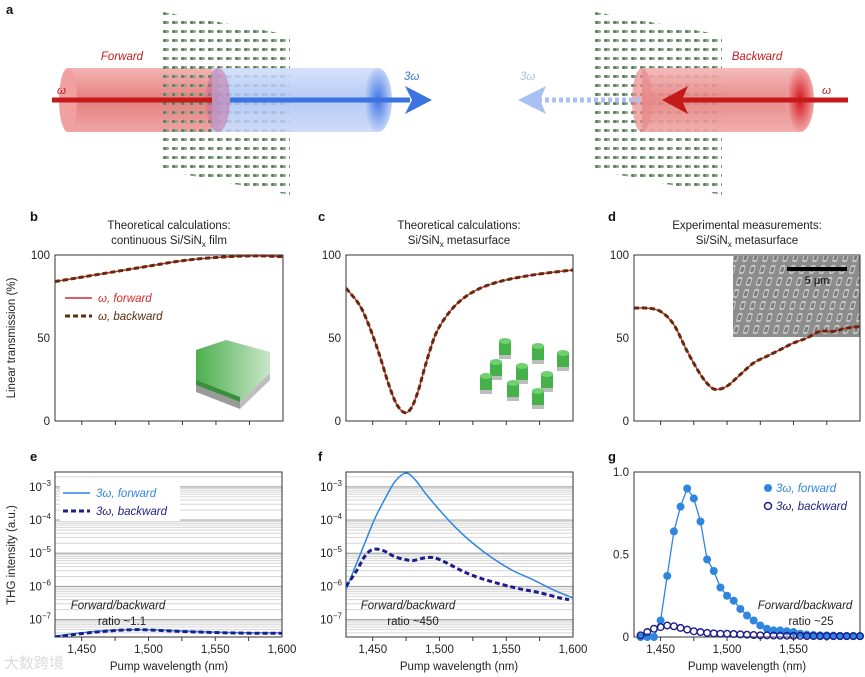  What do you see at coordinates (130, 317) in the screenshot?
I see `legend-entry: ω, backward` at bounding box center [130, 317].